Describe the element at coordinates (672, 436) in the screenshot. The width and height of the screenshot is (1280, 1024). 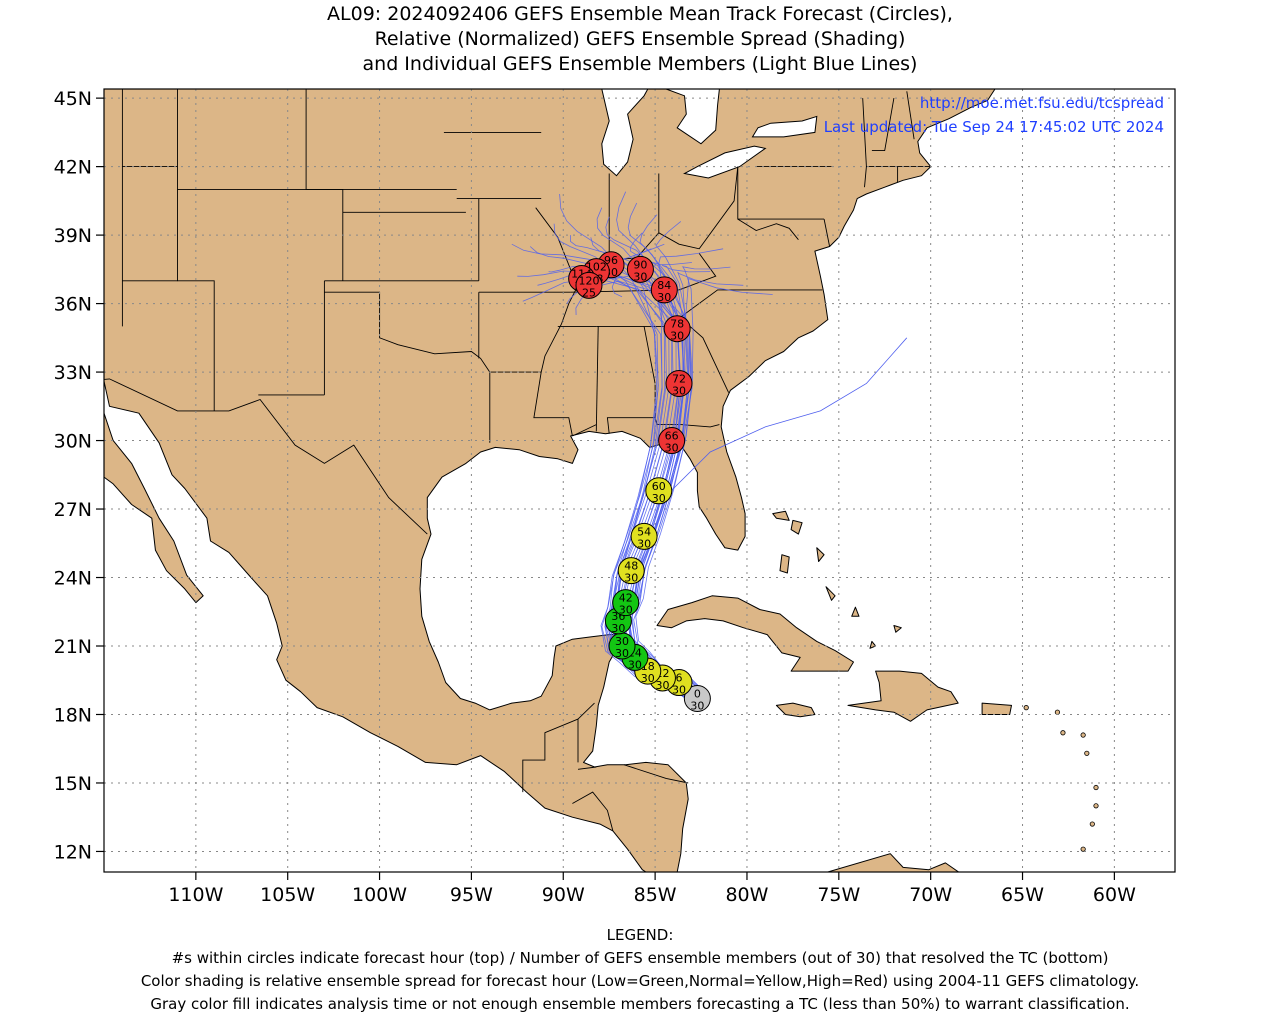
I see `forecast-hour-label: 66` at that location.